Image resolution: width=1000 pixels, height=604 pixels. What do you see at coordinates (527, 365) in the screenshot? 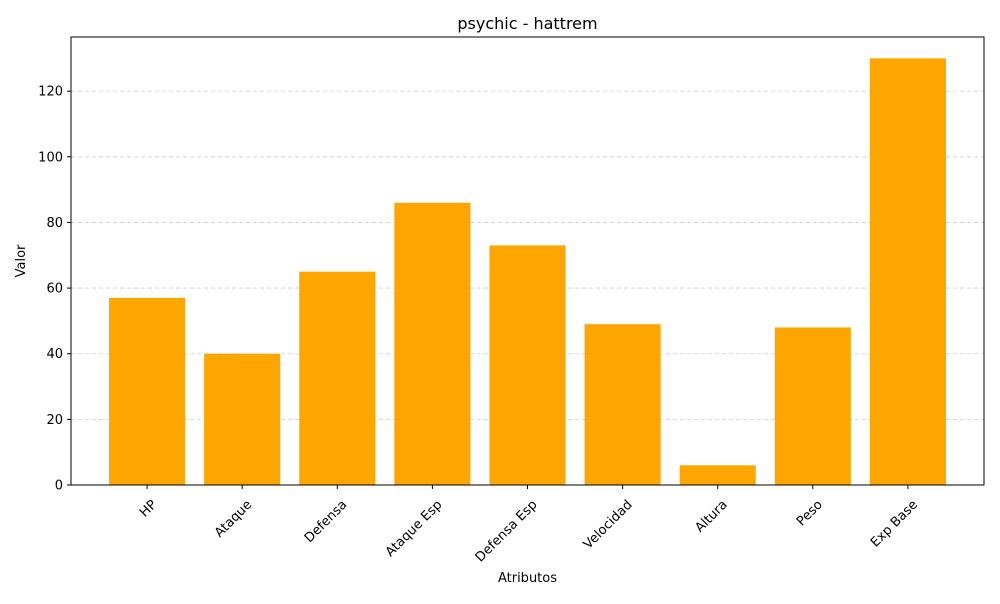
I see `bar-defensa-esp` at bounding box center [527, 365].